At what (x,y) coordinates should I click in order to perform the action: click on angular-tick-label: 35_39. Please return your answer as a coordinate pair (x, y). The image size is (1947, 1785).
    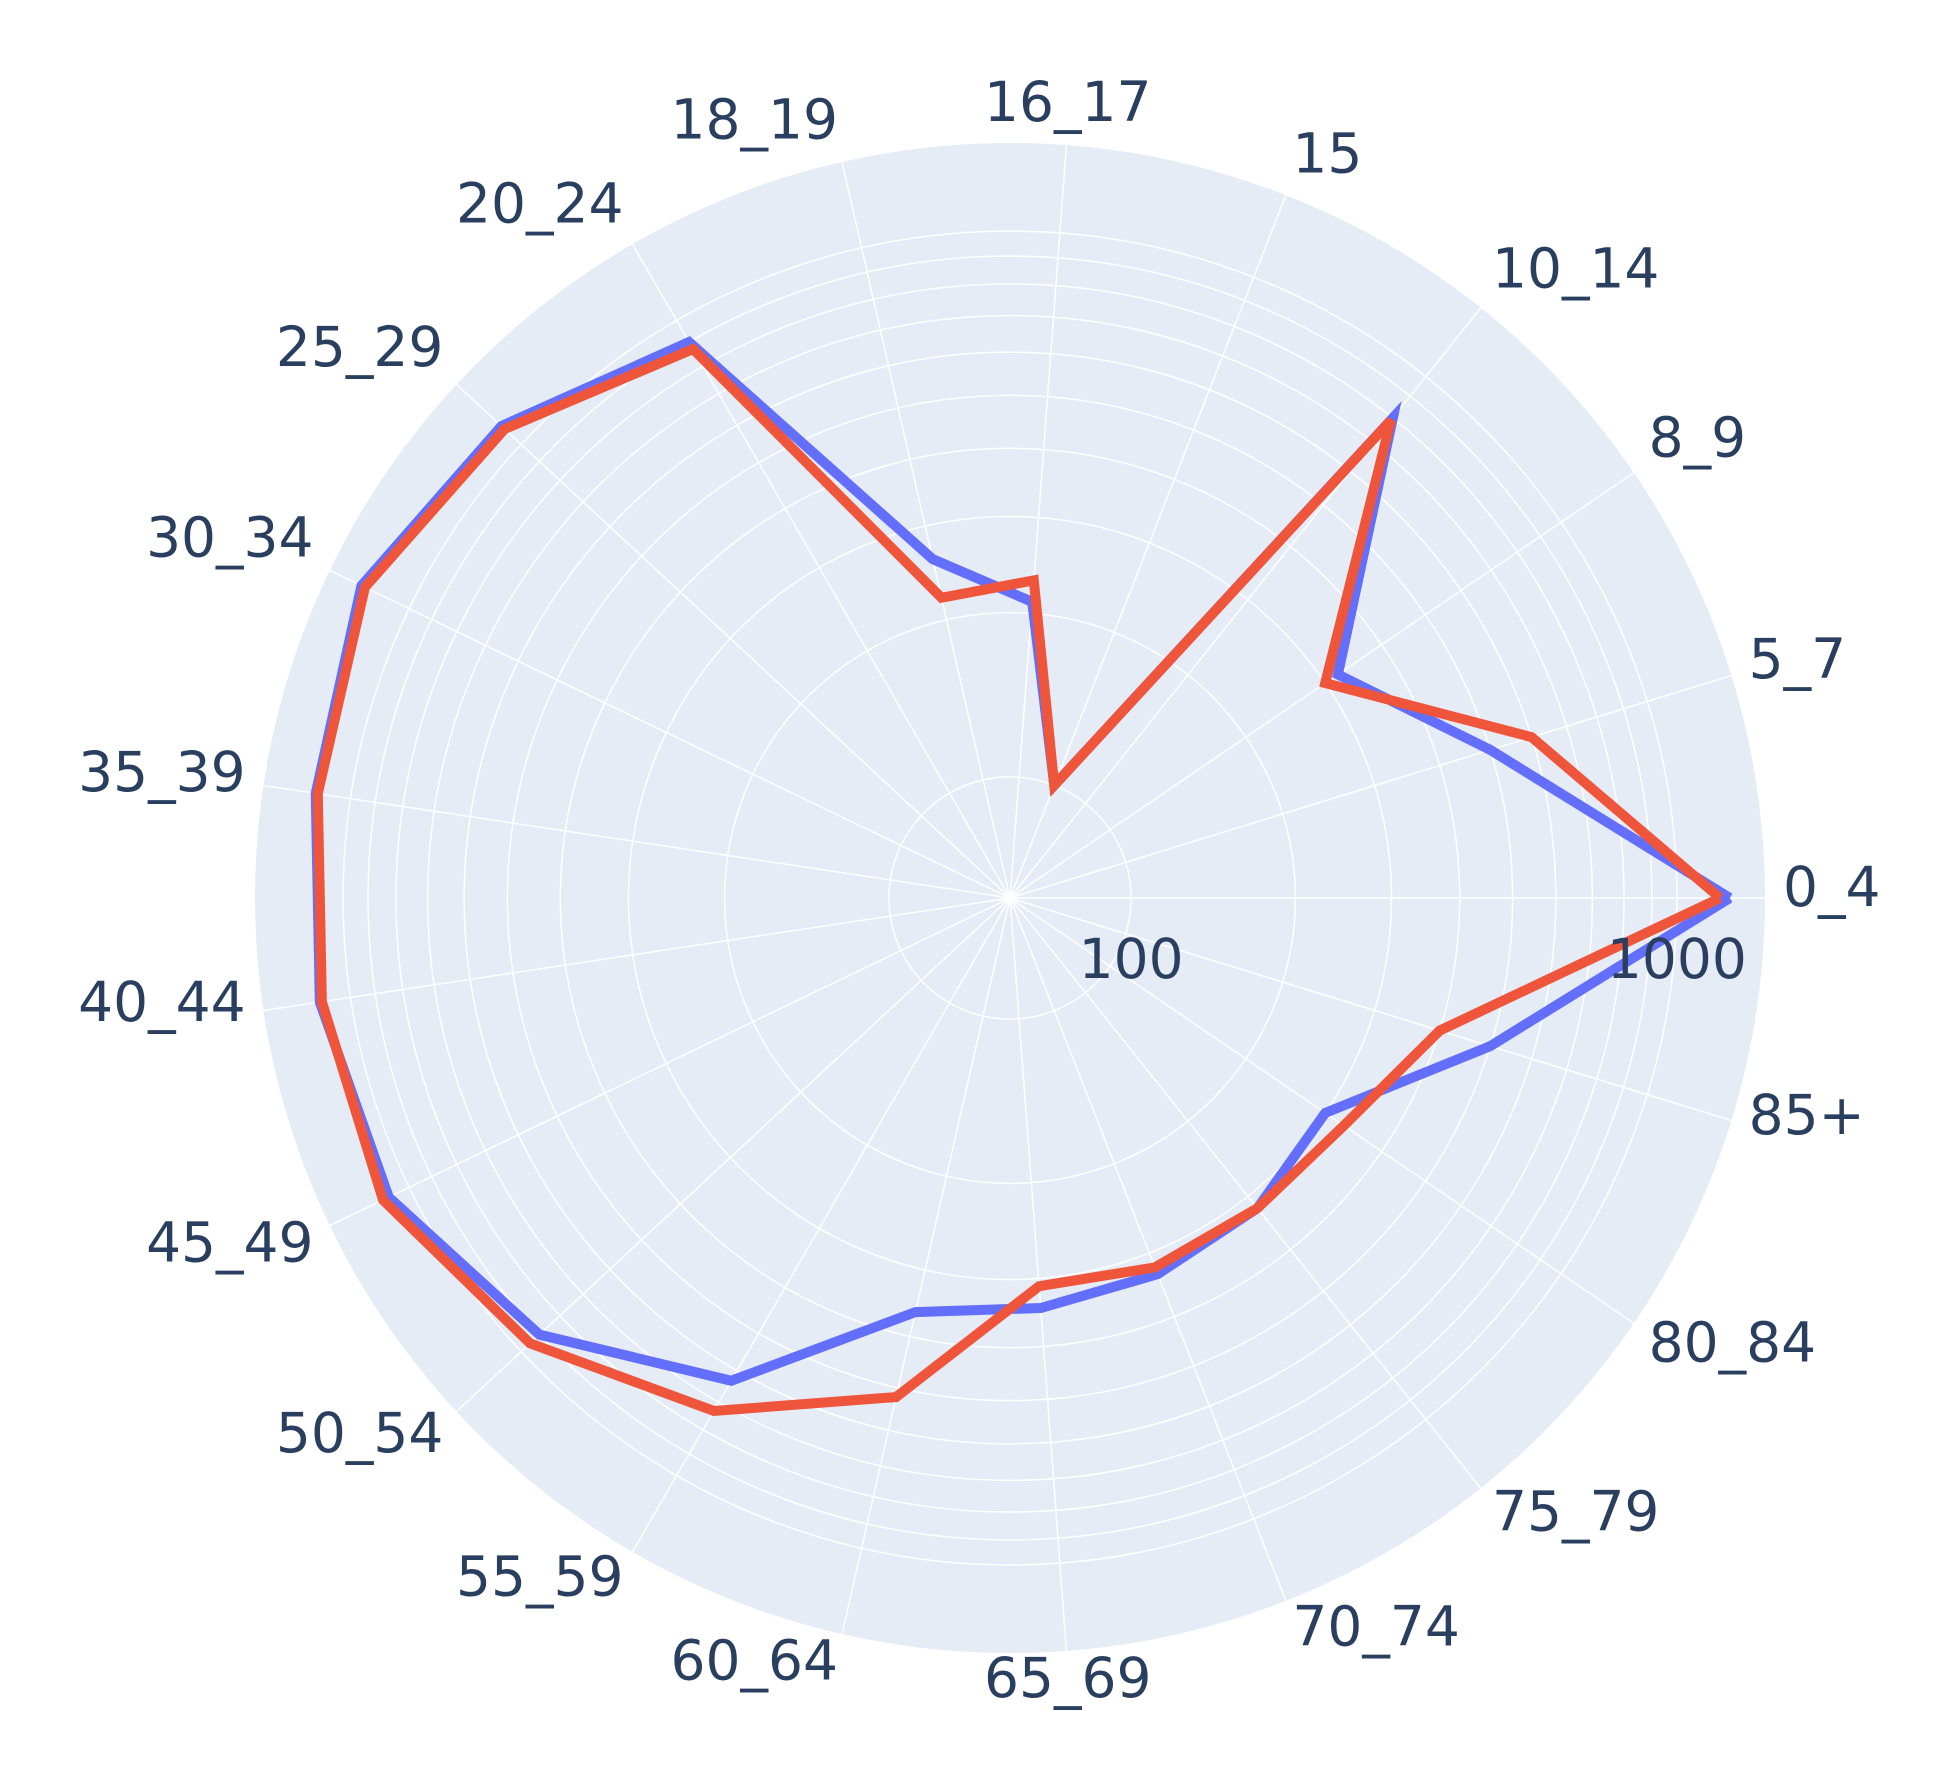
    Looking at the image, I should click on (161, 772).